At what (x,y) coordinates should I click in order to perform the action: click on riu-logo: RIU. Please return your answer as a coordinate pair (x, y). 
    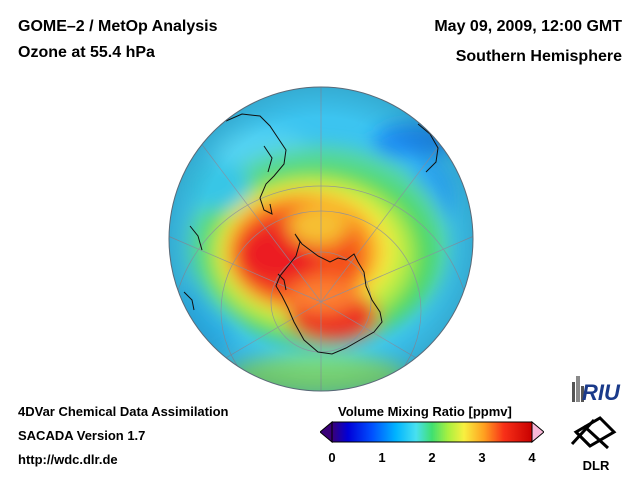
    Looking at the image, I should click on (596, 390).